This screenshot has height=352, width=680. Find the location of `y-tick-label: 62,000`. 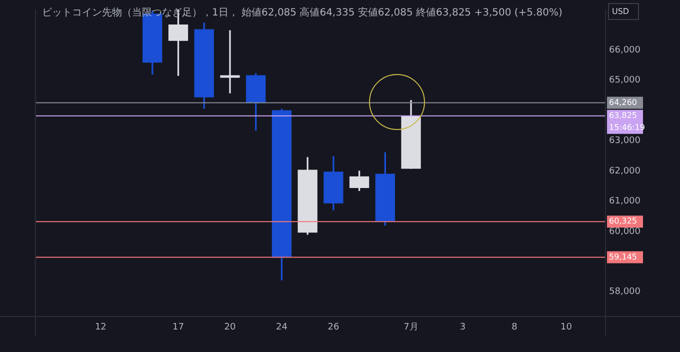

y-tick-label: 62,000 is located at coordinates (625, 171).